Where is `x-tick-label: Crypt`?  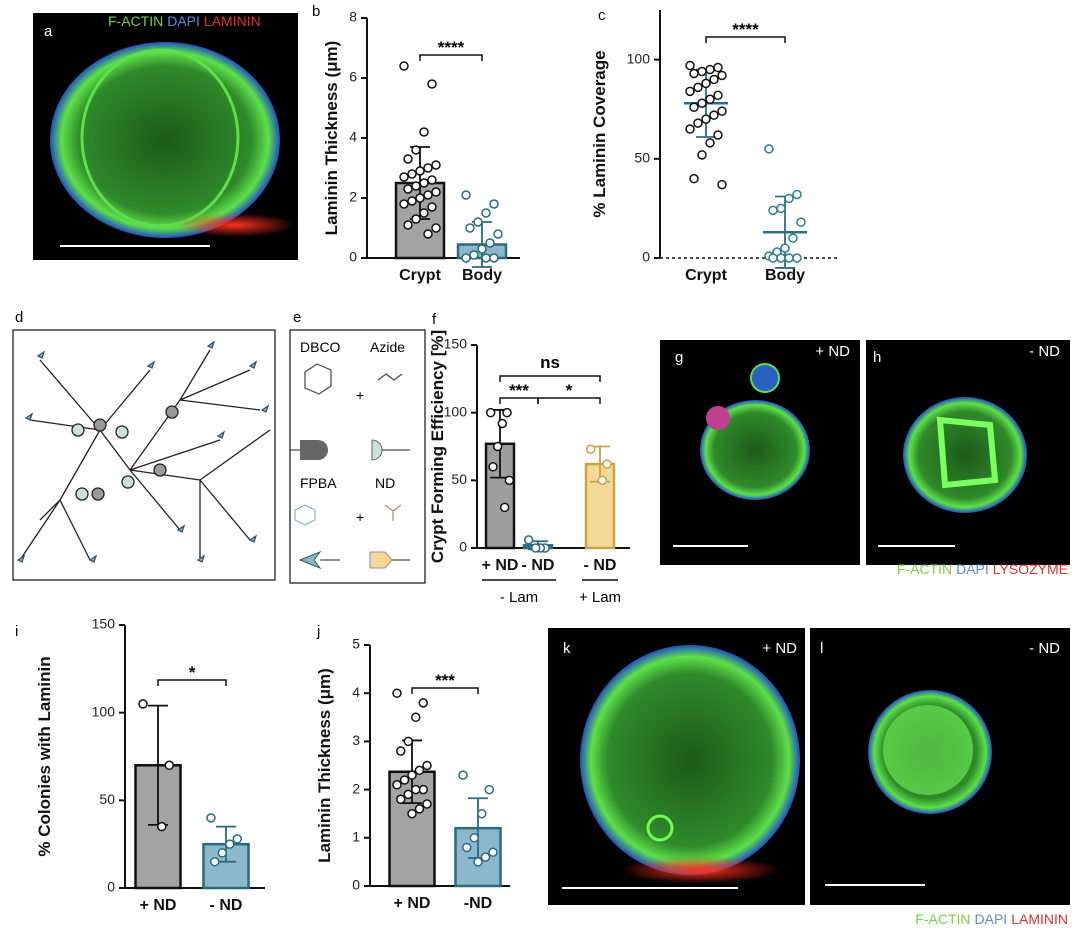 x-tick-label: Crypt is located at coordinates (420, 275).